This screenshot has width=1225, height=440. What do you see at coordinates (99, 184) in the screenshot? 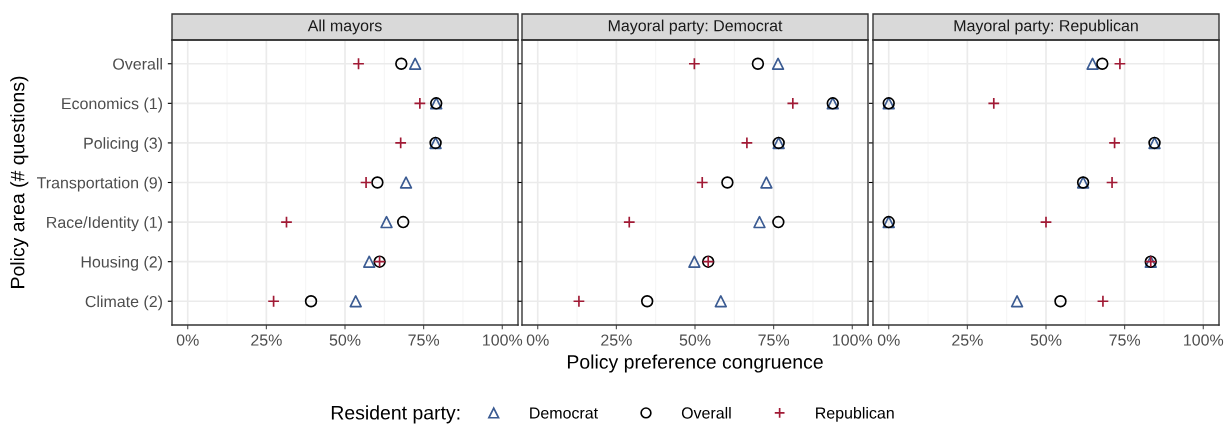
I see `y-tick-label: Transportation (9)` at bounding box center [99, 184].